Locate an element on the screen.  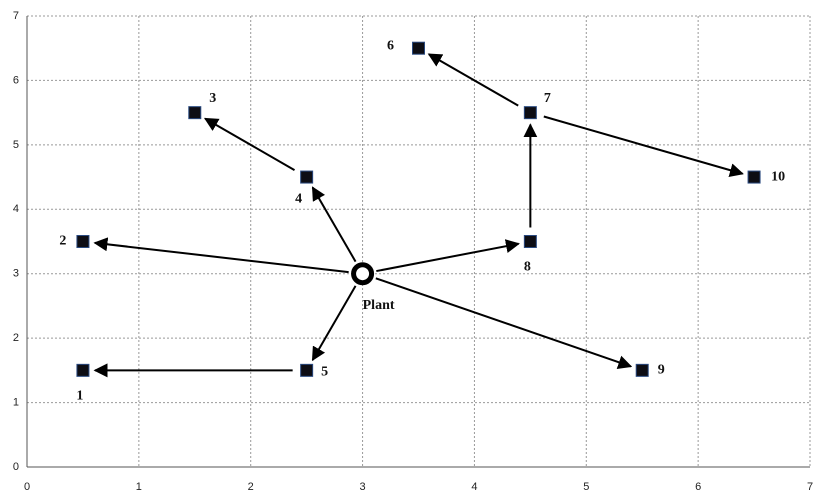
y-tick-label: 1 is located at coordinates (16, 402).